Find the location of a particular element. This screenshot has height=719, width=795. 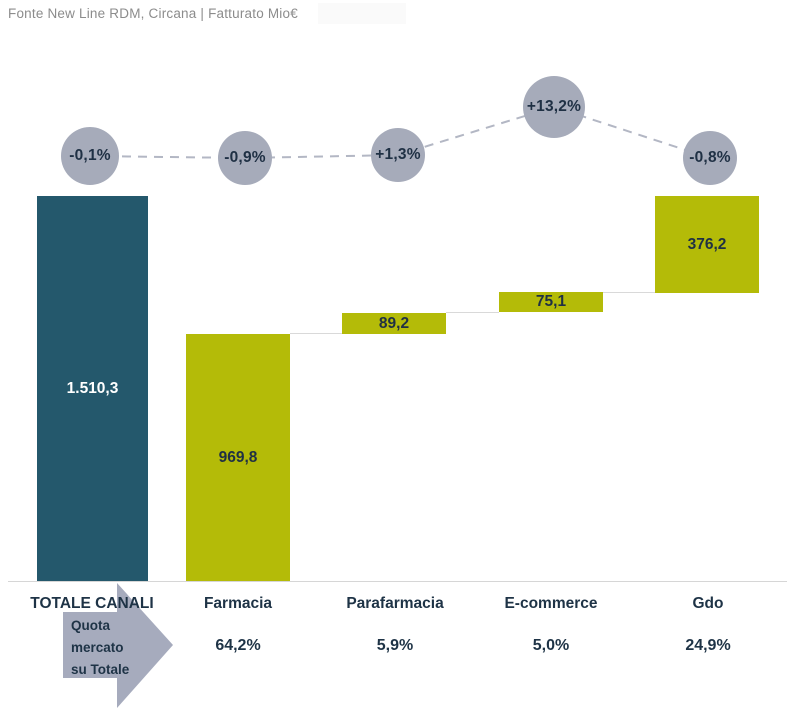

growth-bubble-farmacia: -0,9% is located at coordinates (245, 158).